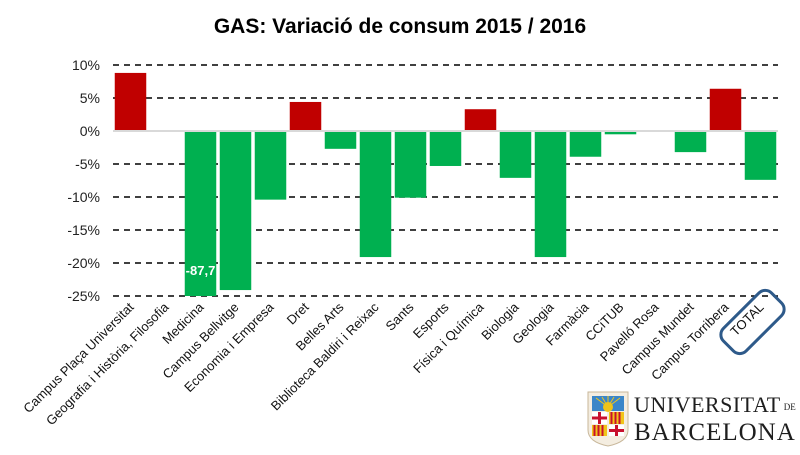 Image resolution: width=800 pixels, height=455 pixels. Describe the element at coordinates (400, 26) in the screenshot. I see `chart-title: GAS: Variació de consum 2015 / 2016` at that location.